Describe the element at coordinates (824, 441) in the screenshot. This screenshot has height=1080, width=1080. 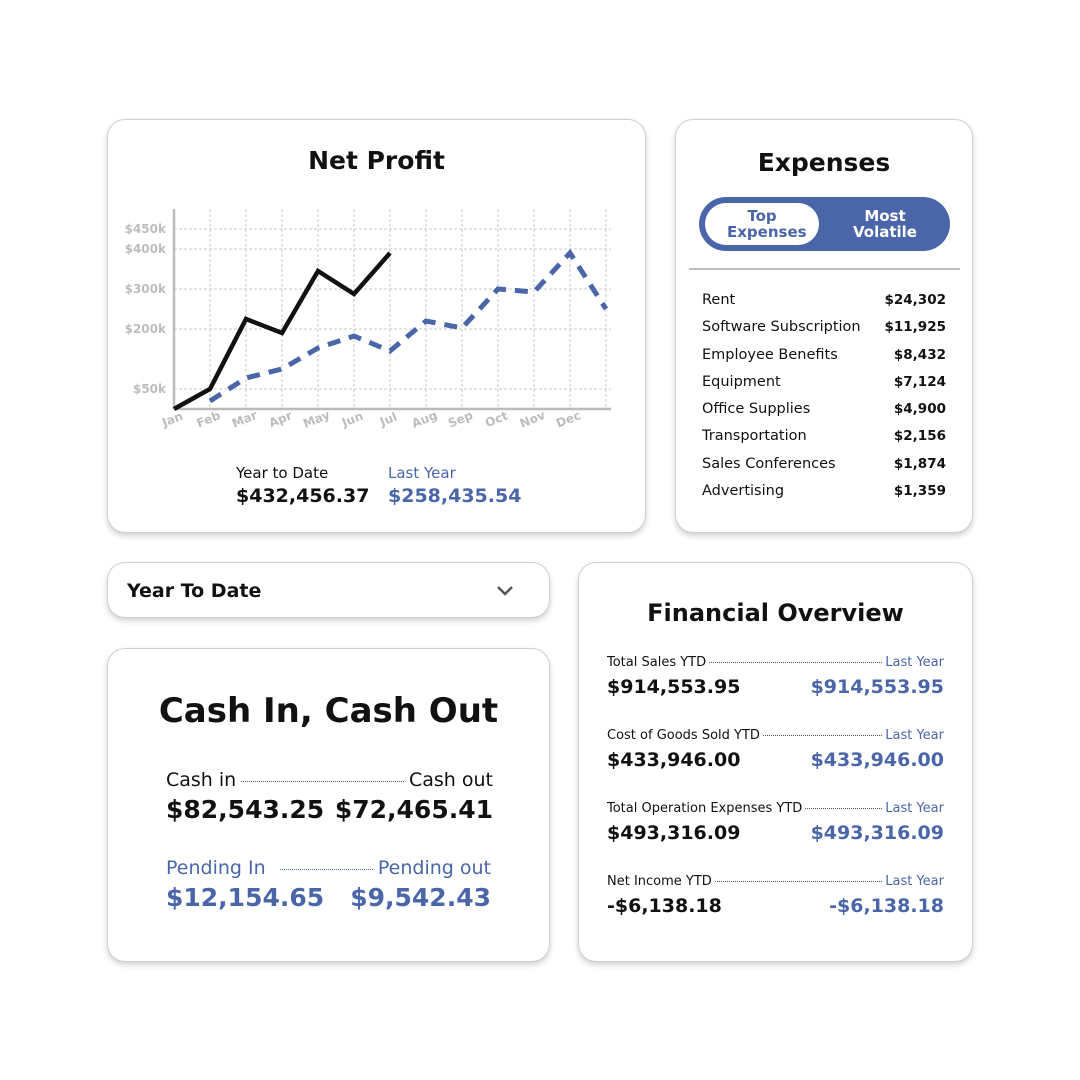
I see `expense-row: Transportation $2,156` at that location.